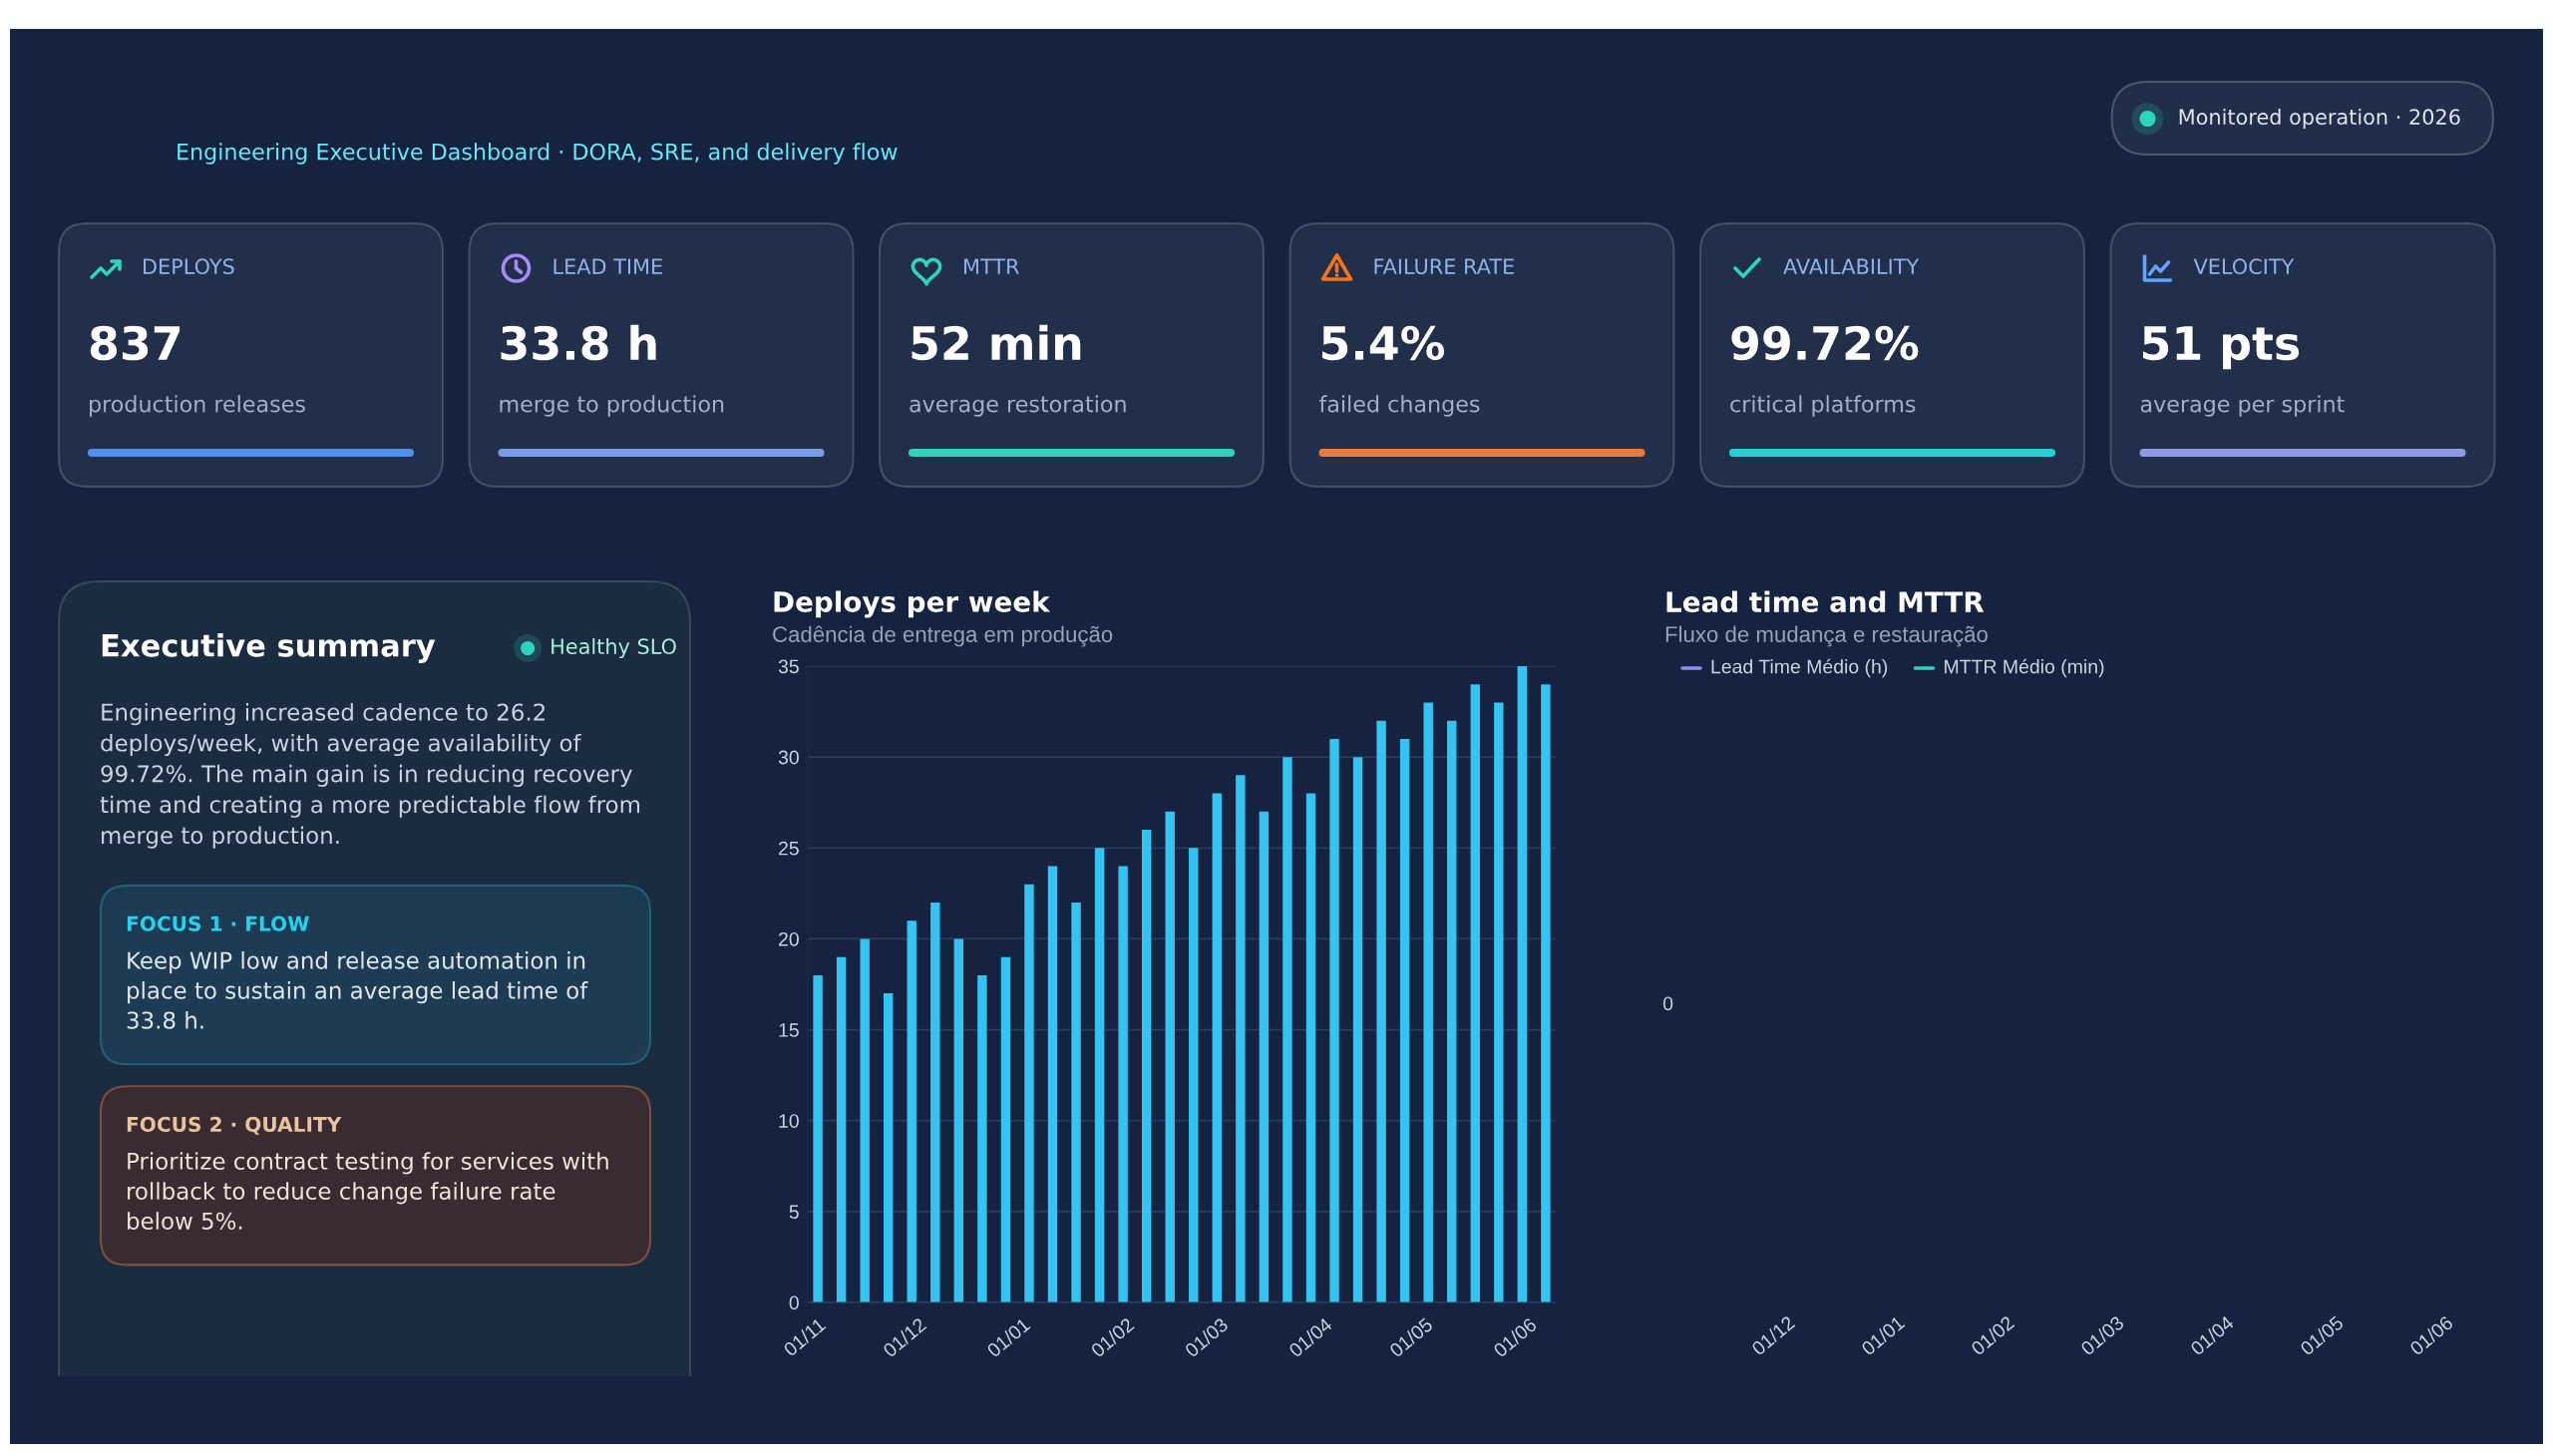 The width and height of the screenshot is (2553, 1456). What do you see at coordinates (368, 1191) in the screenshot?
I see `text: Prioritize contract testing for services with rollback to reduce change failure rate below 5%.` at bounding box center [368, 1191].